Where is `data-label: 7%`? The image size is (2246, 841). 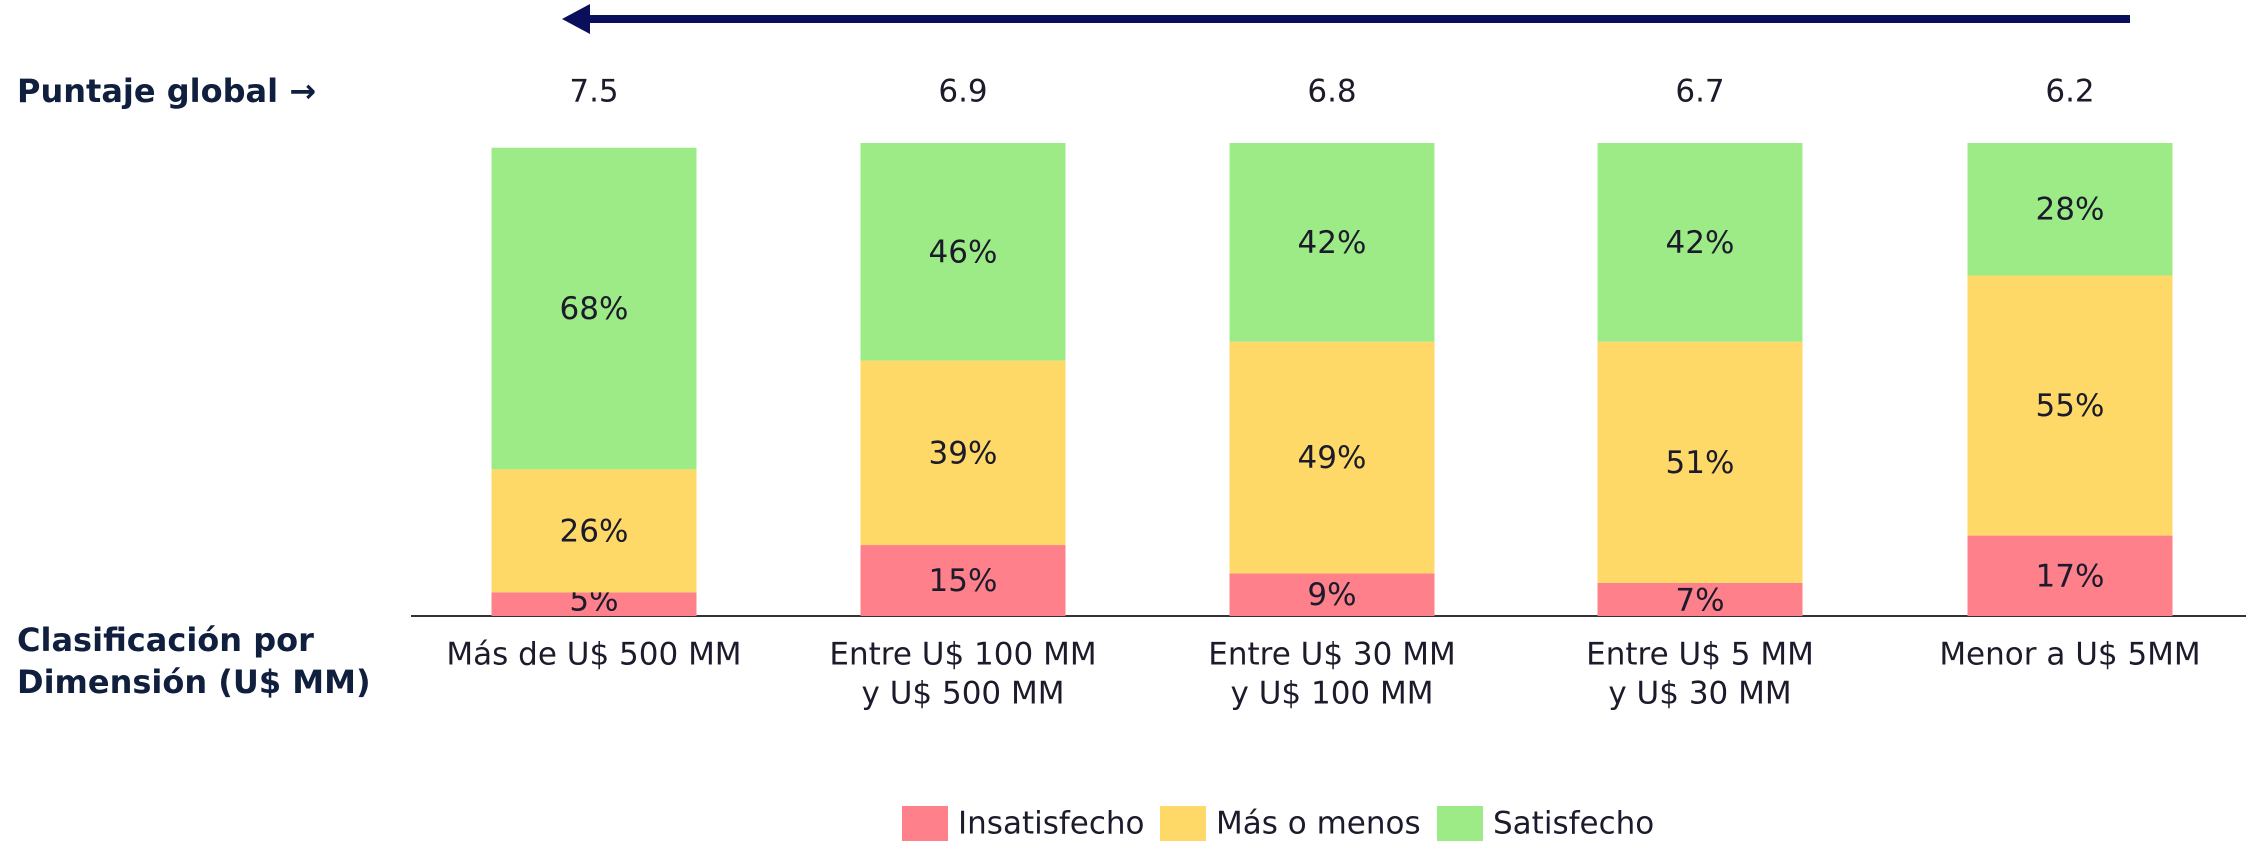
data-label: 7% is located at coordinates (1699, 601).